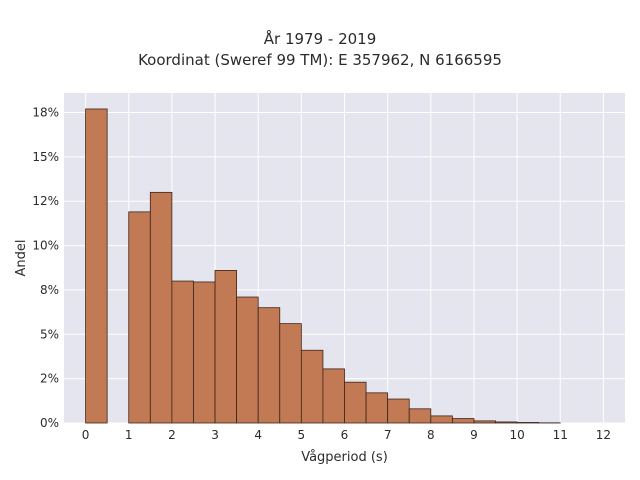 The height and width of the screenshot is (480, 640). Describe the element at coordinates (45, 113) in the screenshot. I see `y-tick-label: 18%` at that location.